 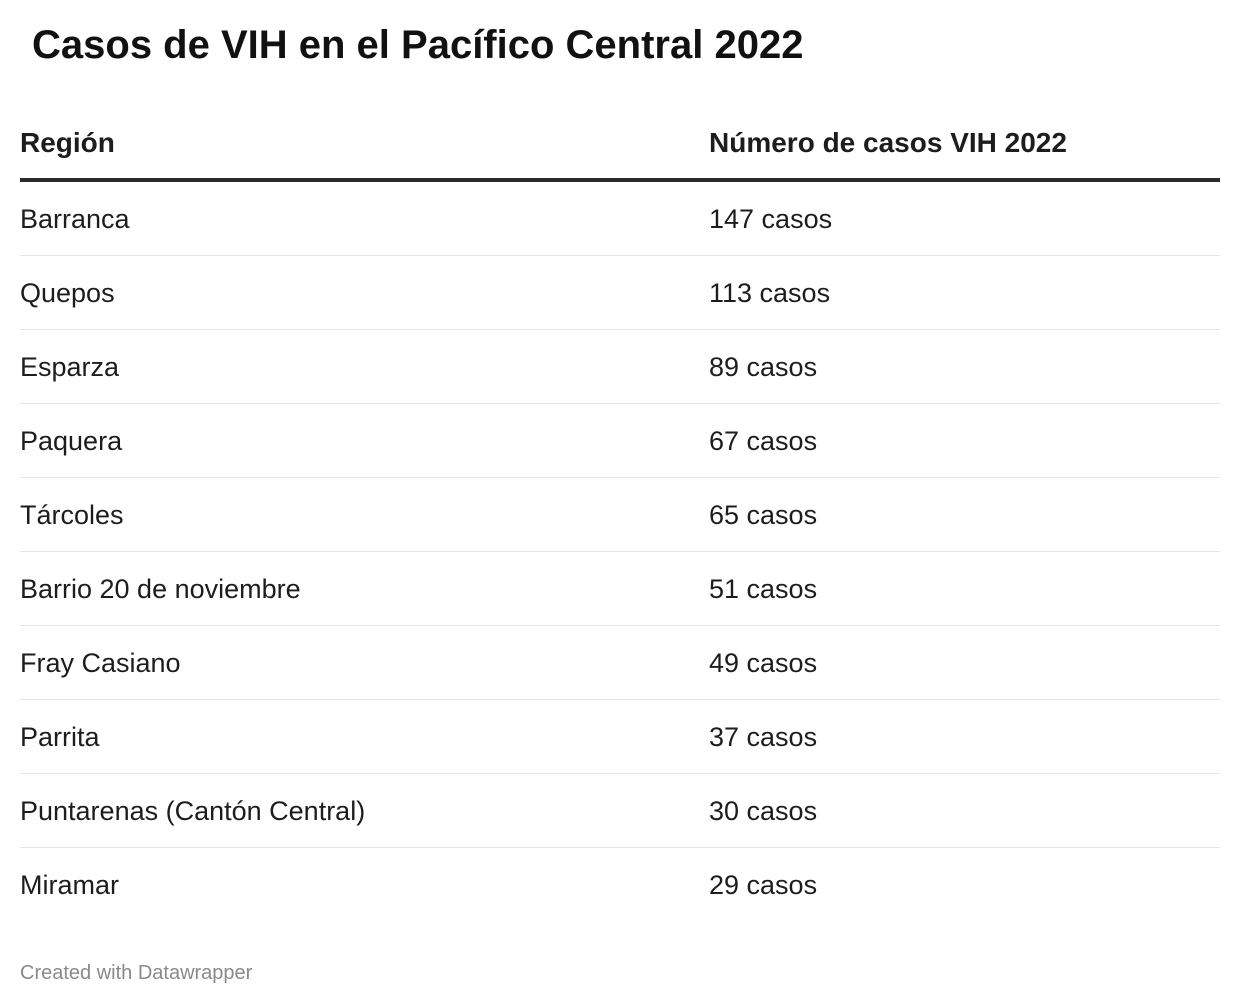 I want to click on table-row: Esparza 89 casos, so click(x=620, y=367).